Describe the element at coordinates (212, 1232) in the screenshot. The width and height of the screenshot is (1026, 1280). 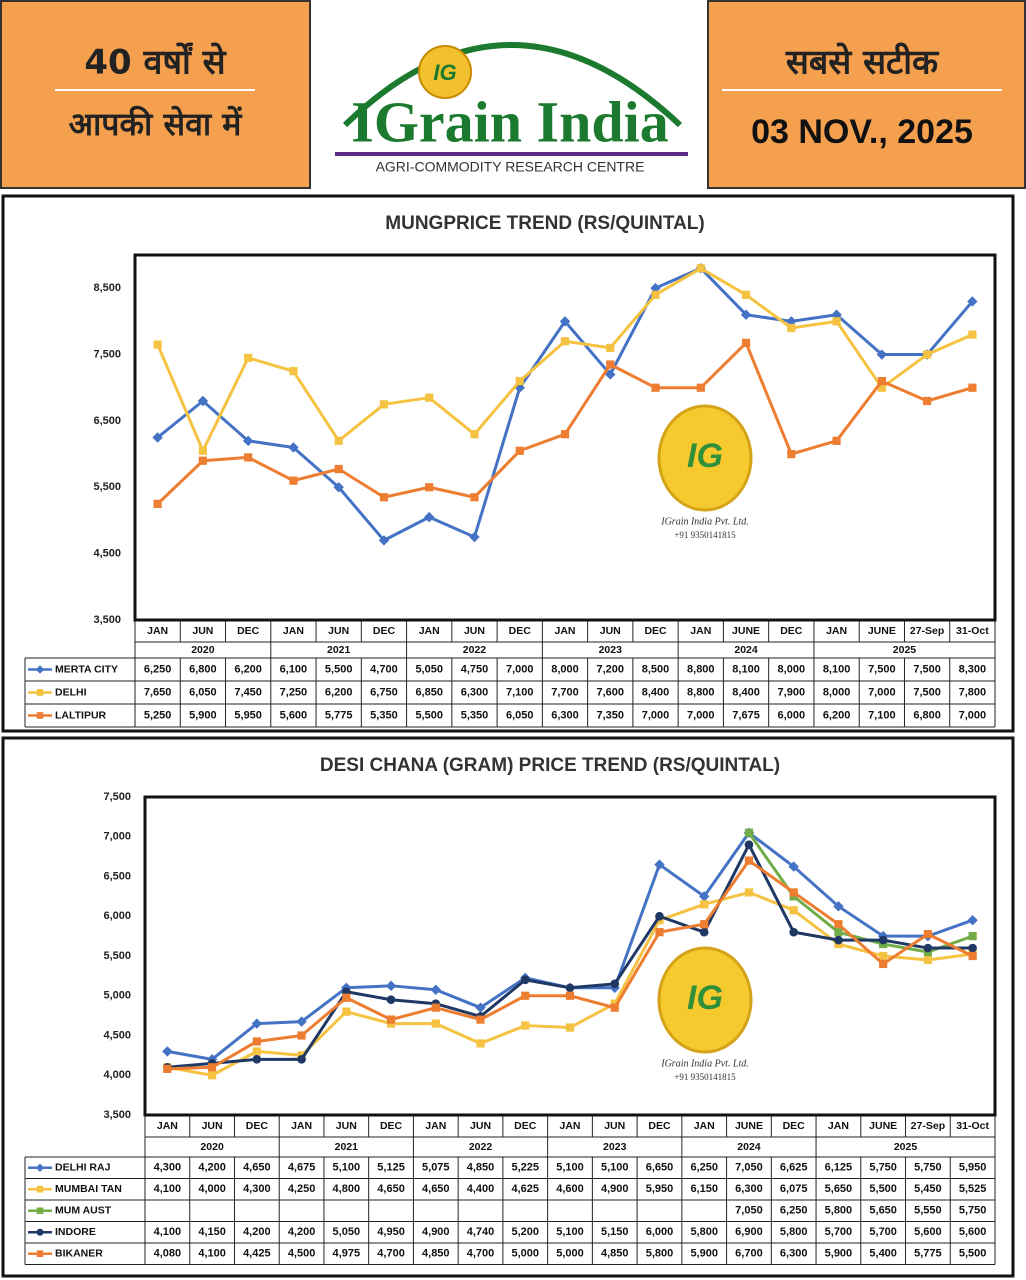
I see `value-label: 4,150` at that location.